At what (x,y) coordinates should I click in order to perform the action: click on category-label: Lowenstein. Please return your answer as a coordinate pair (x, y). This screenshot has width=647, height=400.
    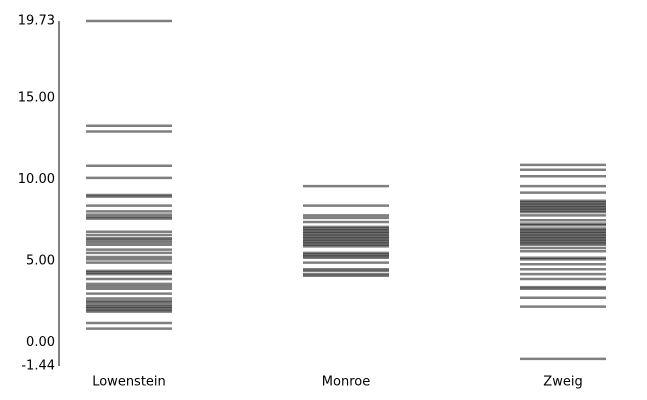
    Looking at the image, I should click on (129, 382).